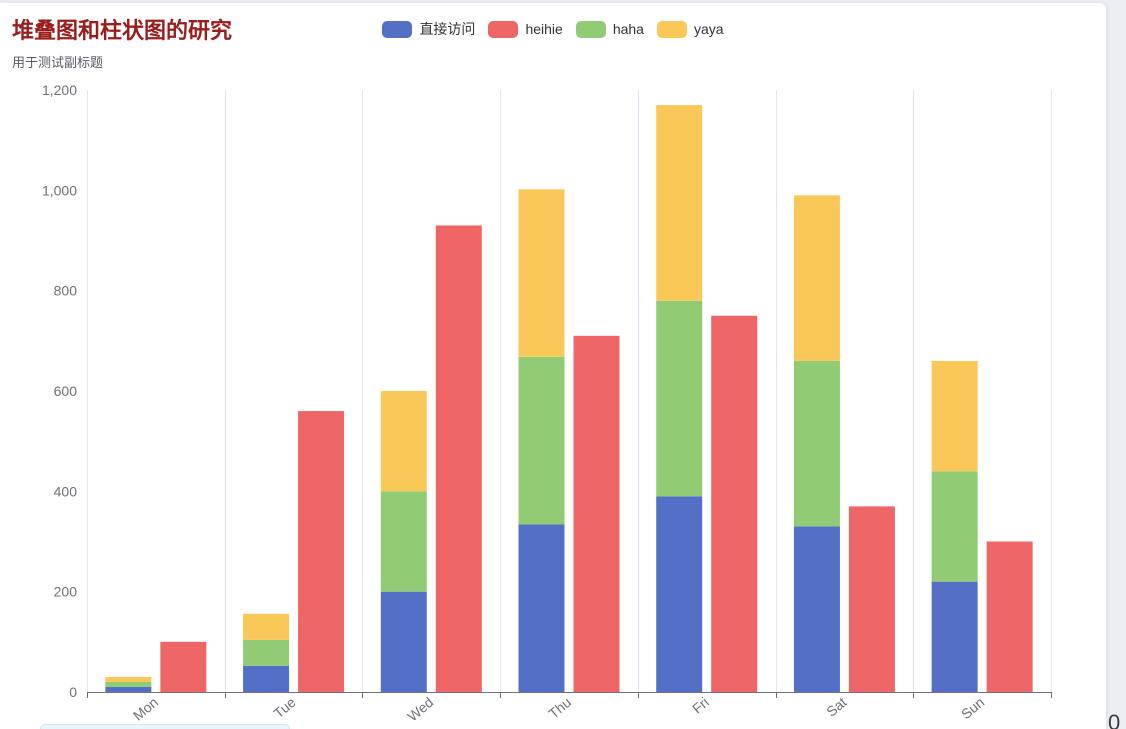  What do you see at coordinates (58, 62) in the screenshot?
I see `chart-subtitle: 用于测试副标题` at bounding box center [58, 62].